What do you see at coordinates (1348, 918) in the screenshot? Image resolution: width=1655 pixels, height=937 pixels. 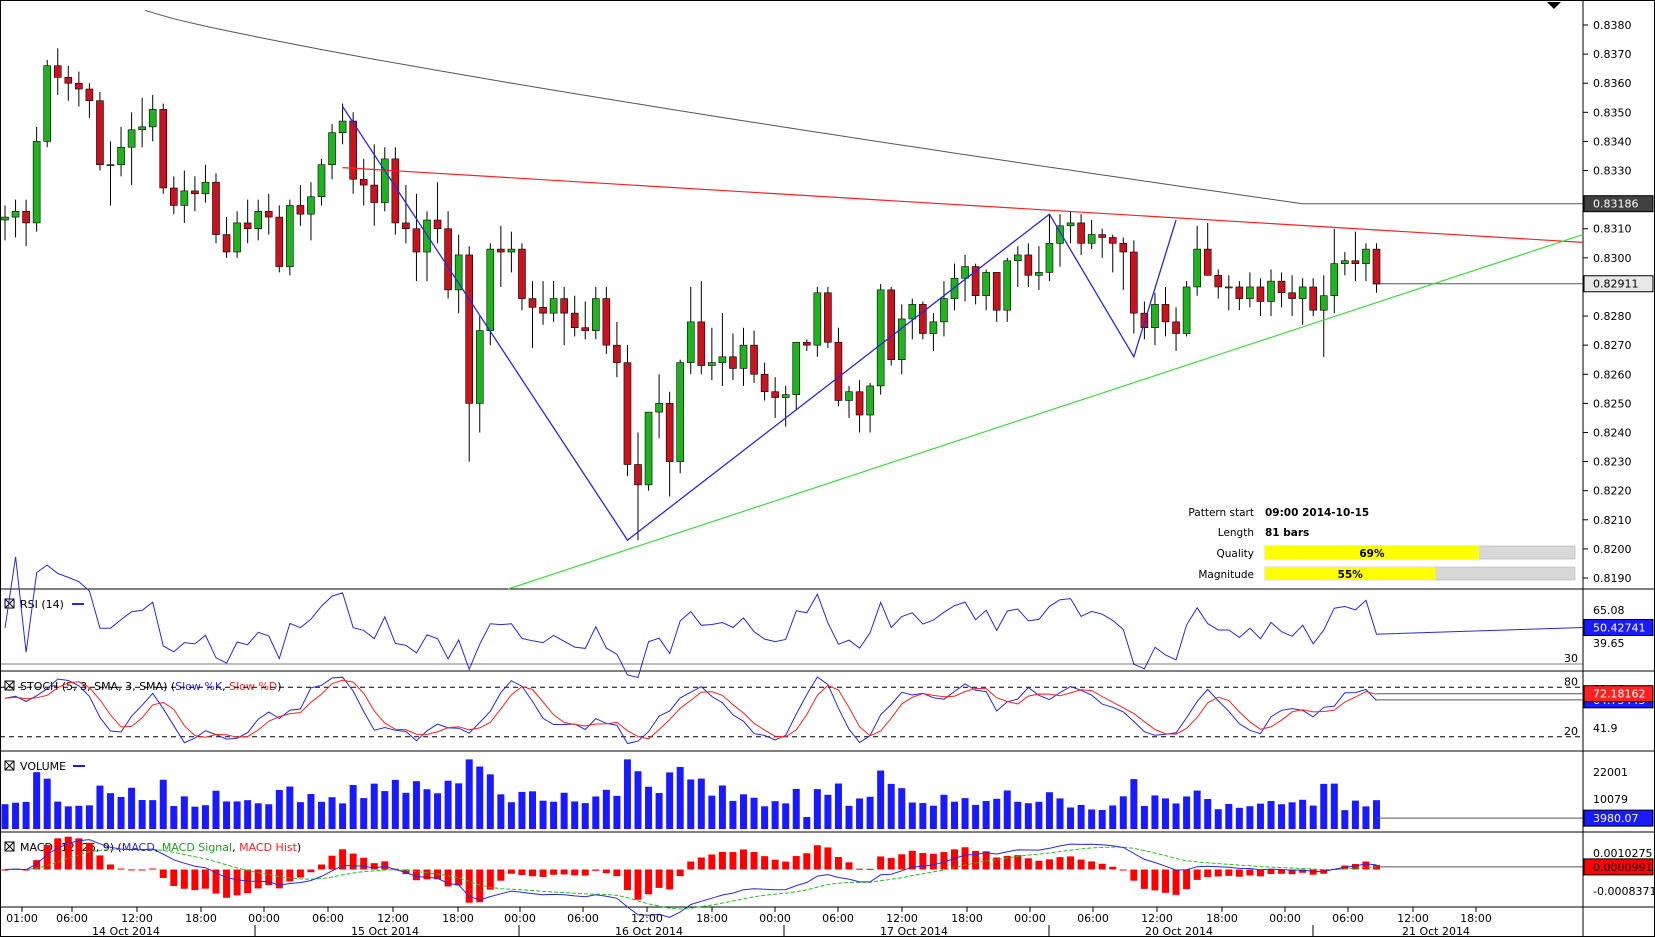 I see `time-tick-label: 06:00` at bounding box center [1348, 918].